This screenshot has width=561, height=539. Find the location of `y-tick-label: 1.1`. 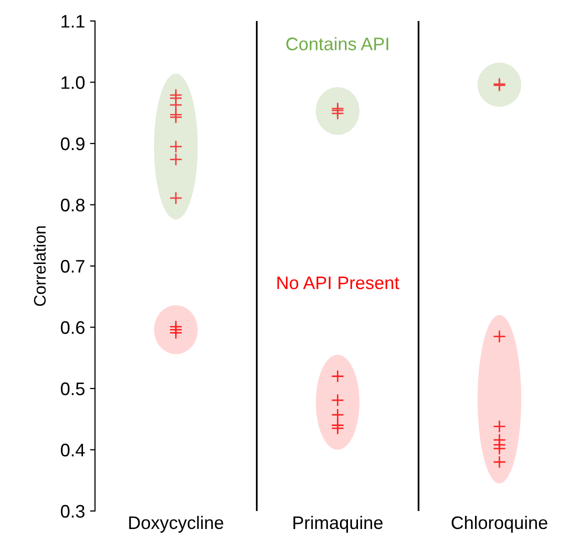

y-tick-label: 1.1 is located at coordinates (73, 21).